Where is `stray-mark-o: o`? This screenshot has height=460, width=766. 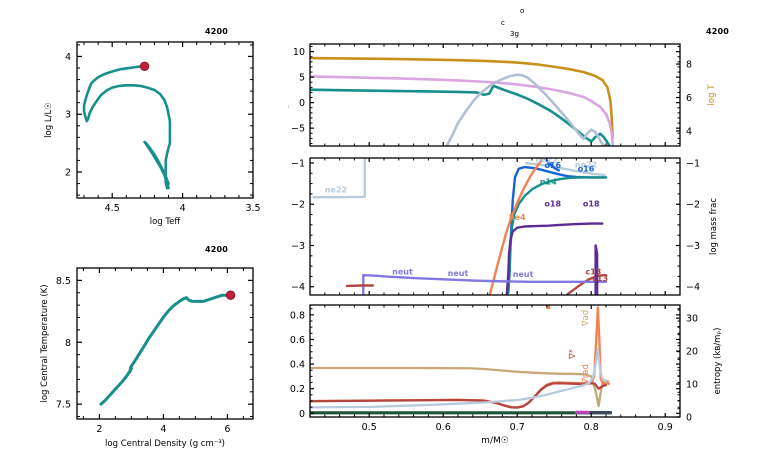
stray-mark-o: o is located at coordinates (522, 11).